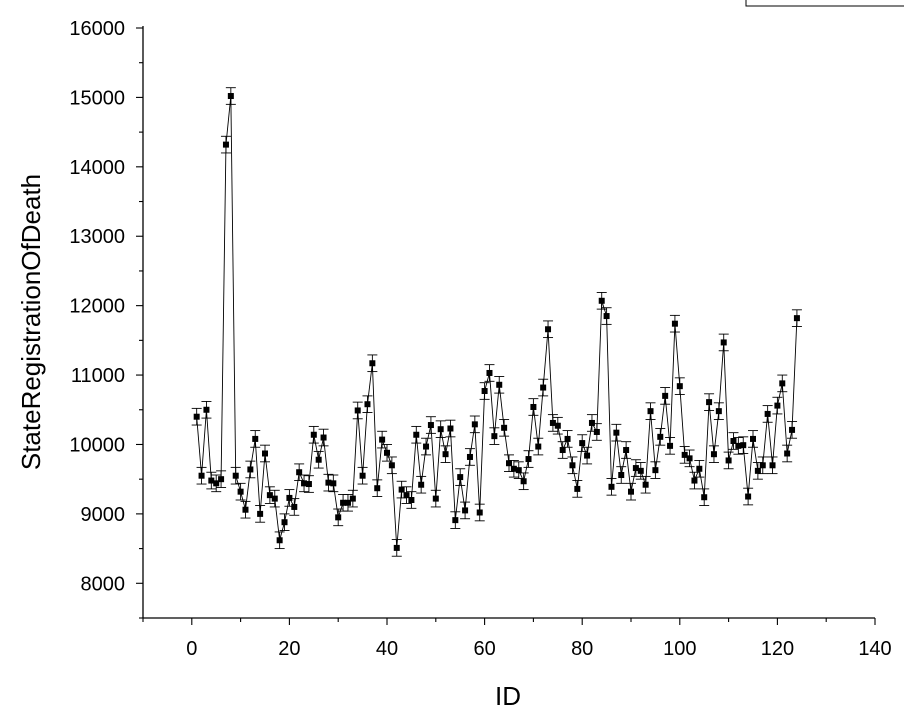 The height and width of the screenshot is (718, 904). Describe the element at coordinates (97, 29) in the screenshot. I see `y-tick-label: 16000` at that location.